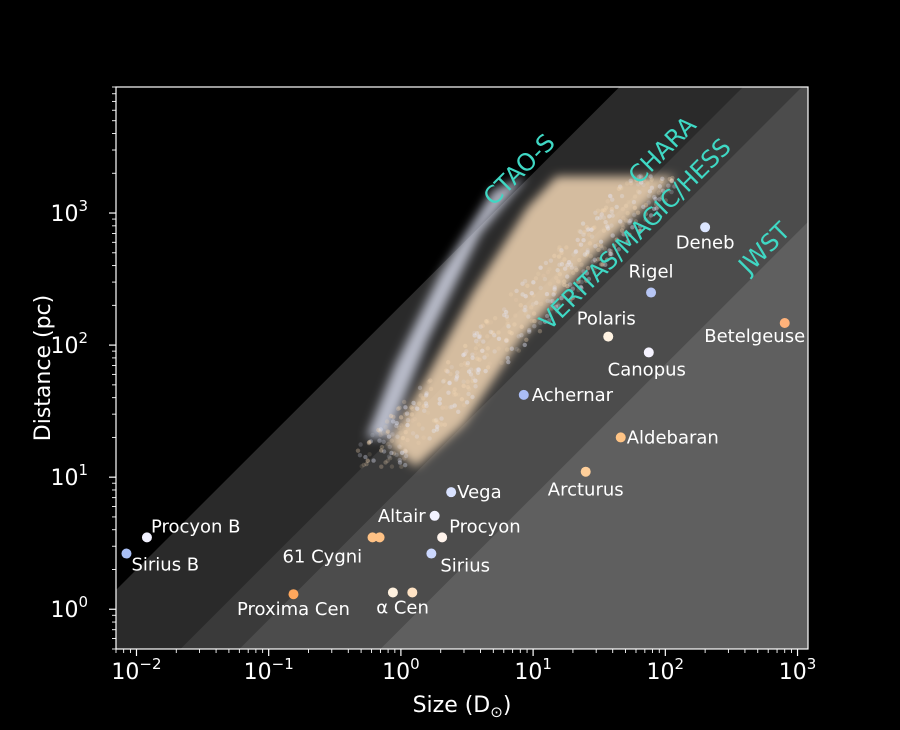 The width and height of the screenshot is (900, 730). What do you see at coordinates (462, 707) in the screenshot?
I see `x-axis-label: Size (D⊙)` at bounding box center [462, 707].